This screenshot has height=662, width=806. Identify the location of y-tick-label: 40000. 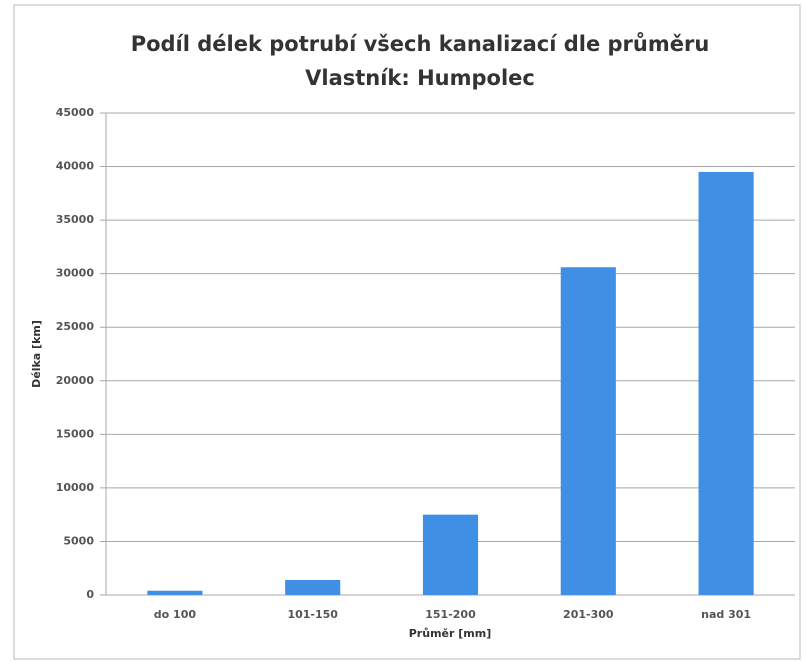
(75, 166).